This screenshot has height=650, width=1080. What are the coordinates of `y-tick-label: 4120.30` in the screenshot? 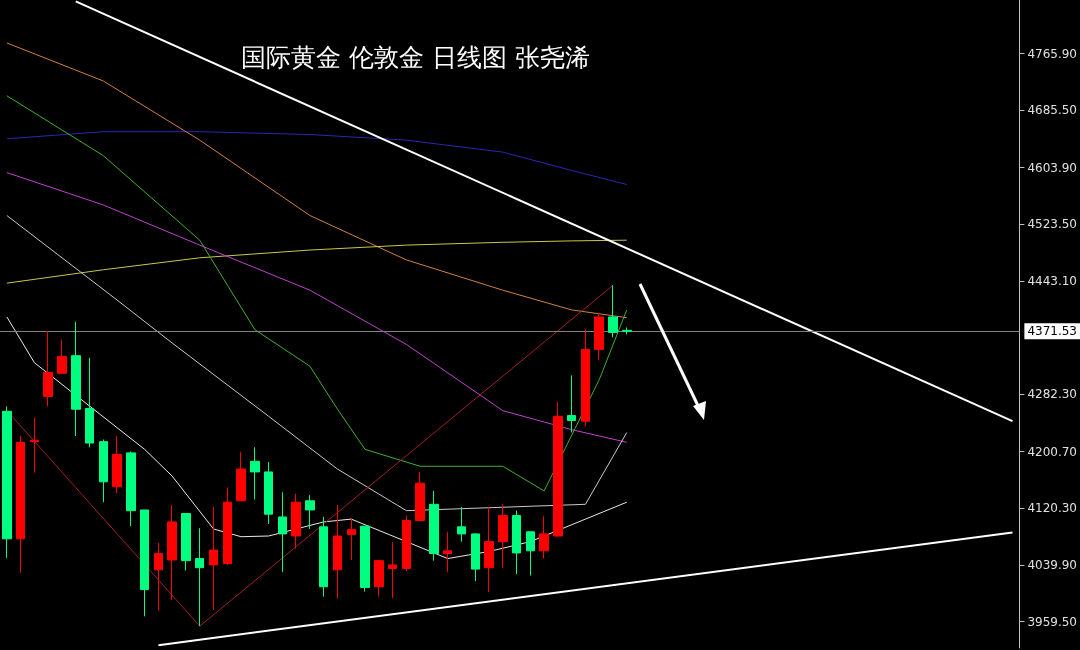 It's located at (1052, 508).